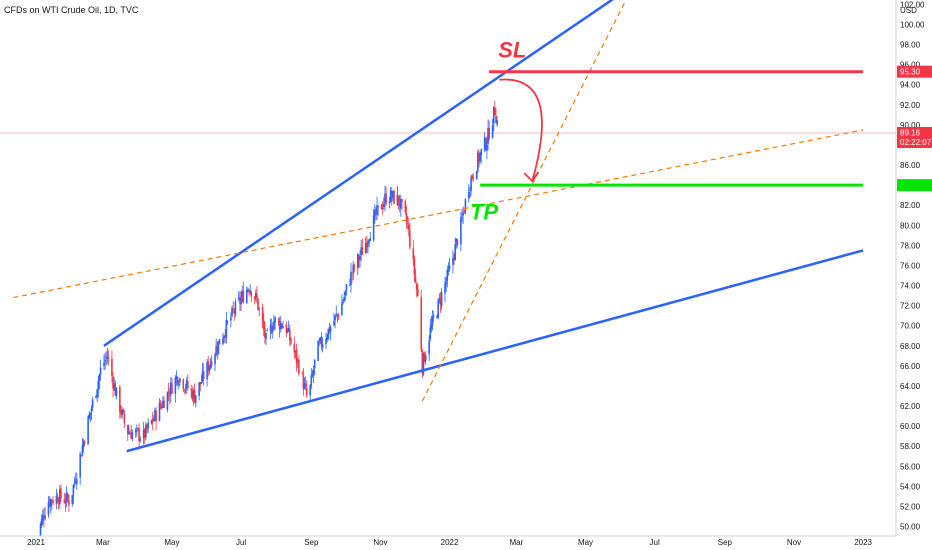 This screenshot has width=932, height=550. Describe the element at coordinates (910, 85) in the screenshot. I see `y-tick-label: 94.00` at that location.